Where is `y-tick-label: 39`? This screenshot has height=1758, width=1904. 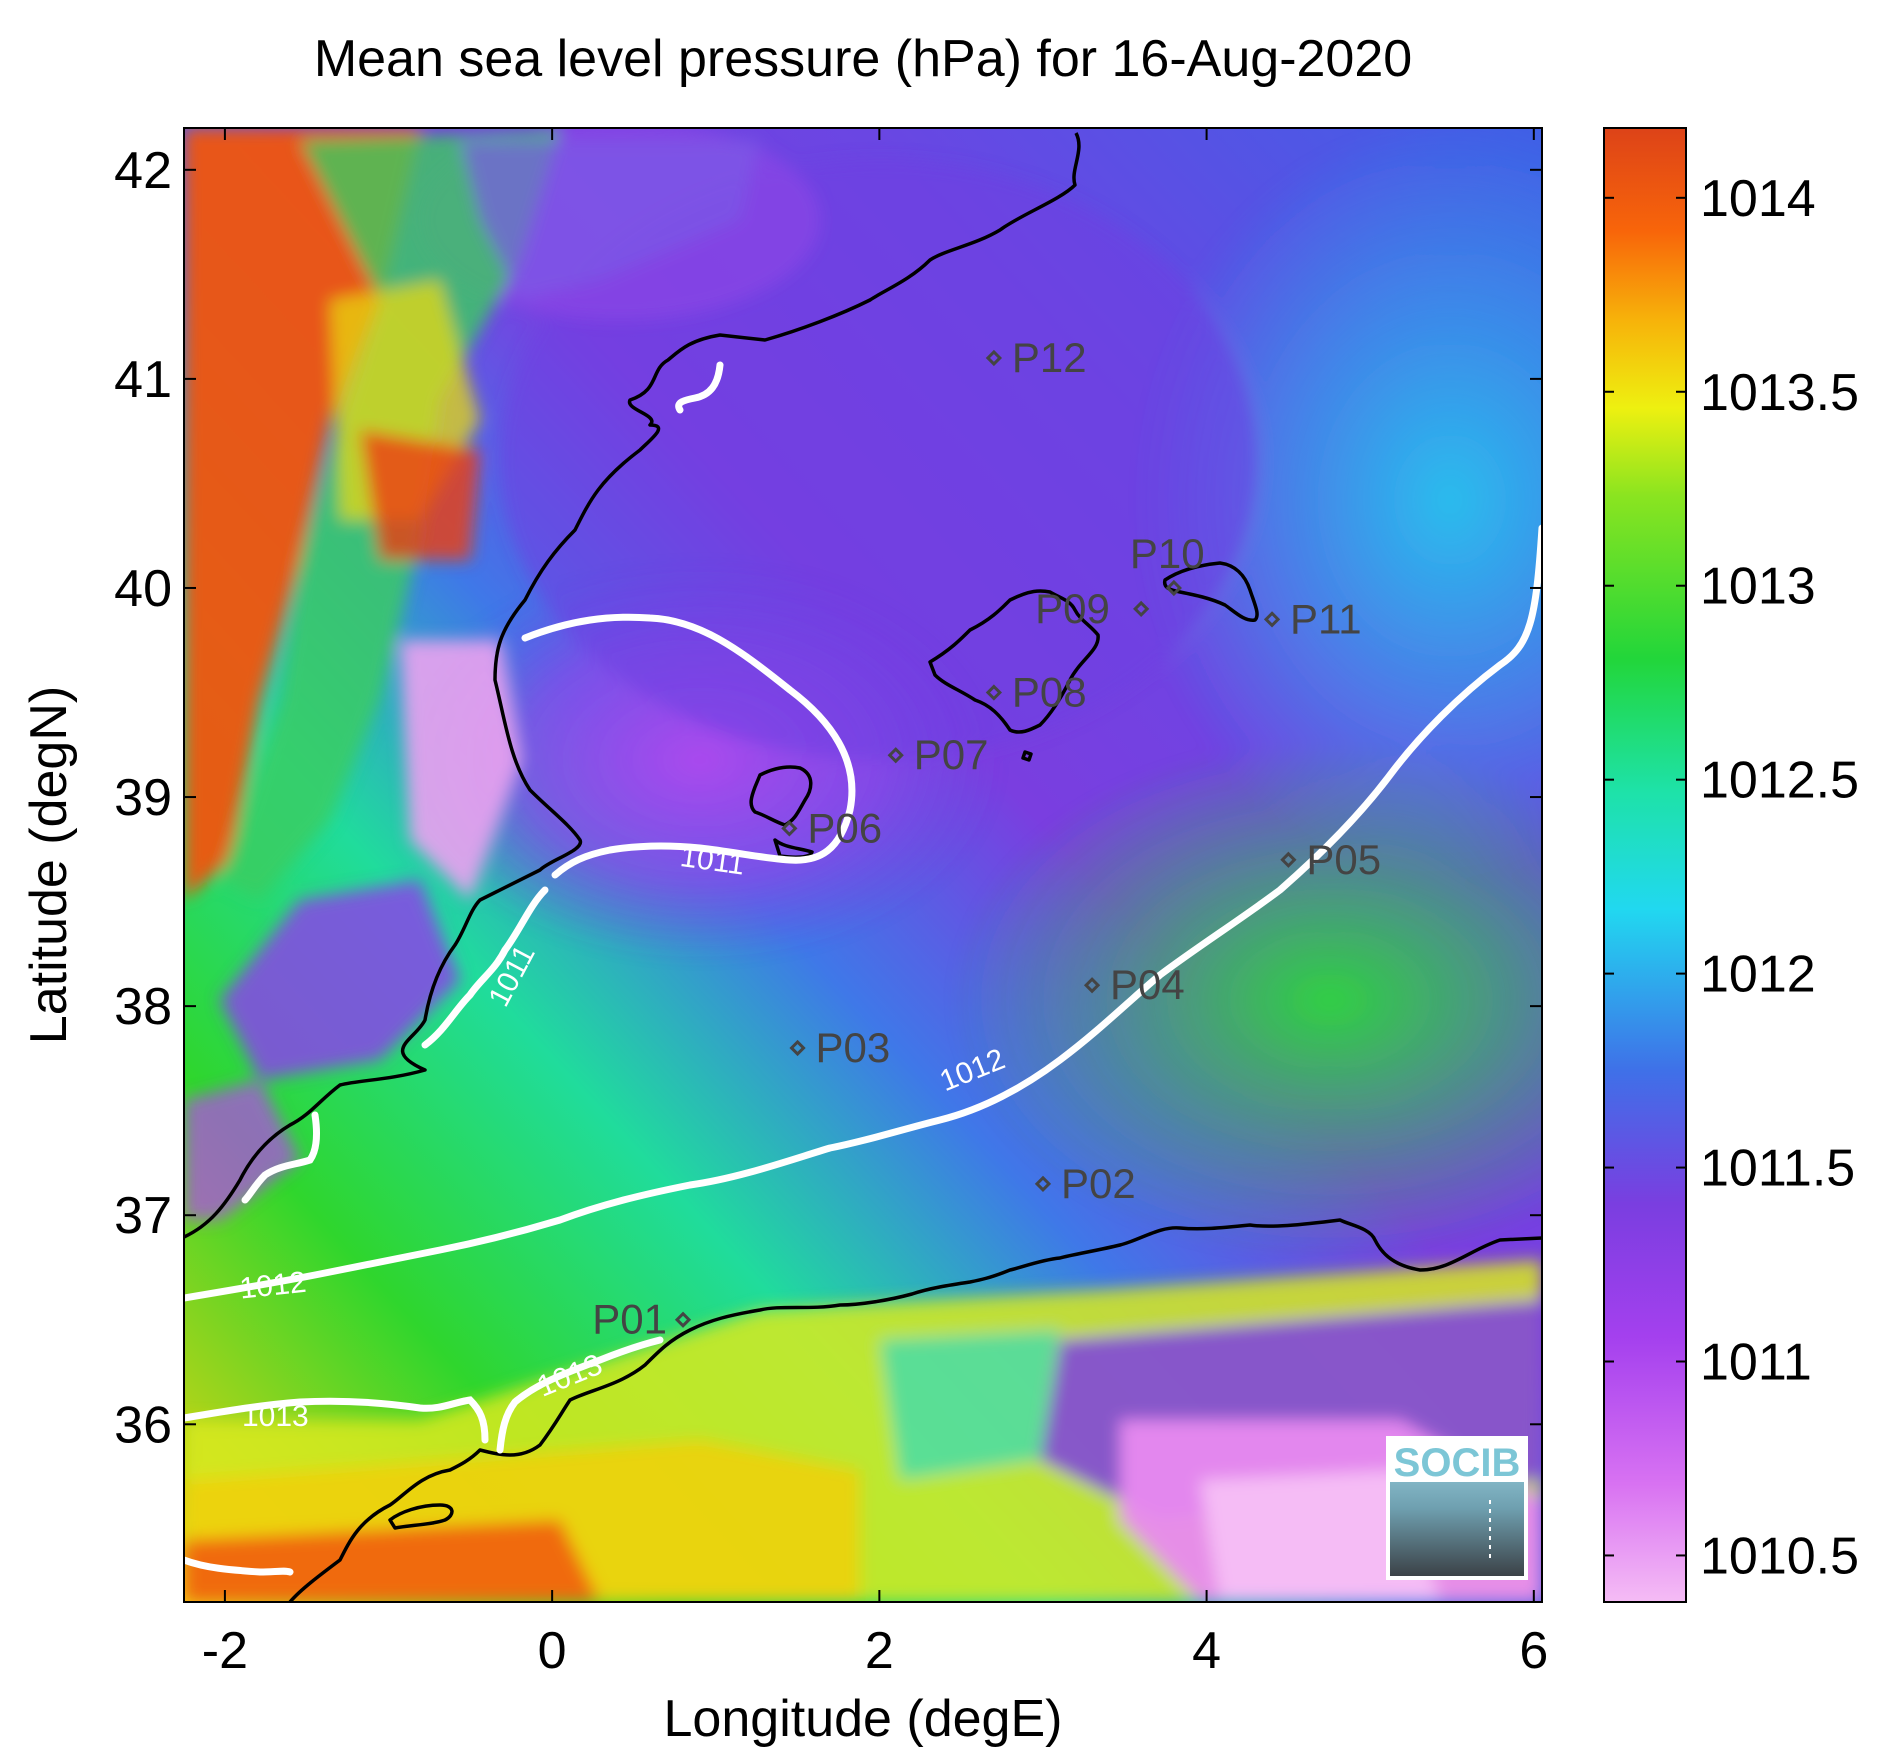
y-tick-label: 39 is located at coordinates (143, 798).